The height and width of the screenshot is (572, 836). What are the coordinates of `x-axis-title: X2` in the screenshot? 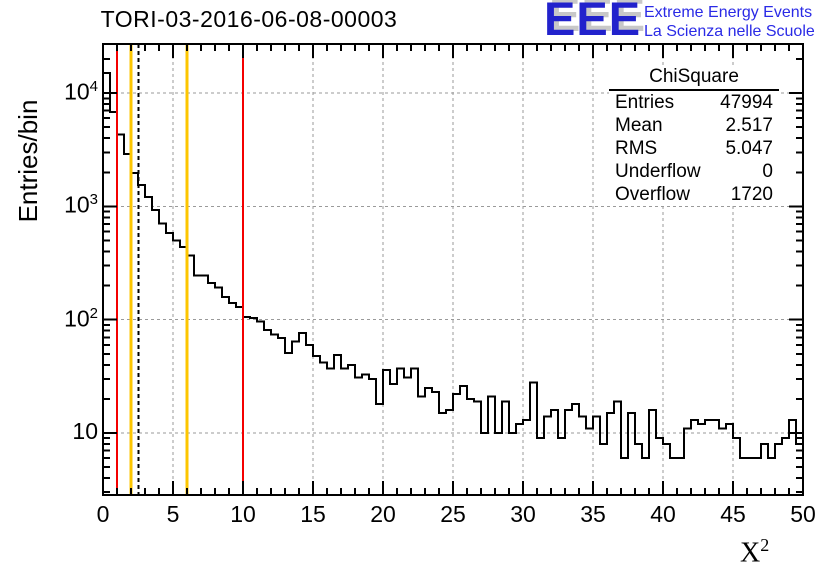 It's located at (754, 552).